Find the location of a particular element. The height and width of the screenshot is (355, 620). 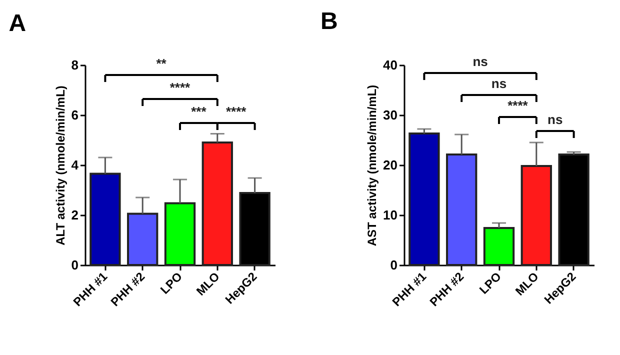

y-axis-title: AST activity (nmole/min/mL) is located at coordinates (372, 165).